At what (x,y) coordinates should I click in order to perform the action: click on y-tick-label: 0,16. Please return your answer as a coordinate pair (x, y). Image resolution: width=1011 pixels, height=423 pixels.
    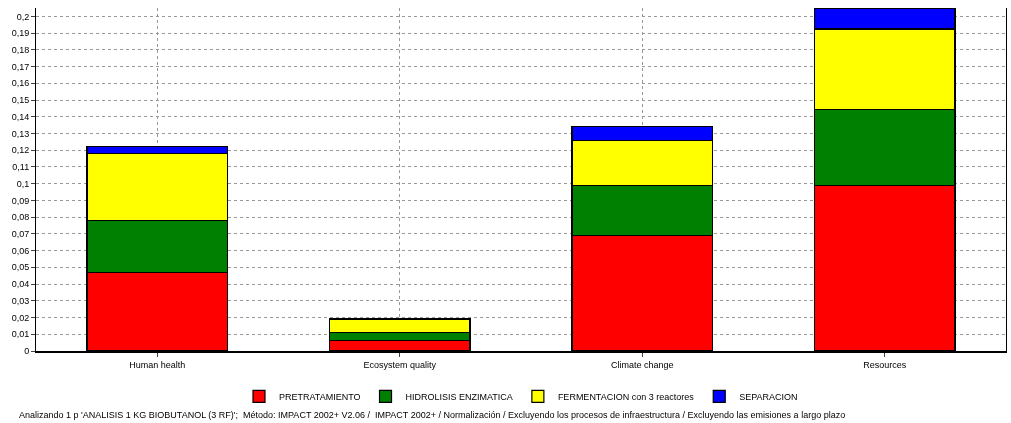
    Looking at the image, I should click on (20, 83).